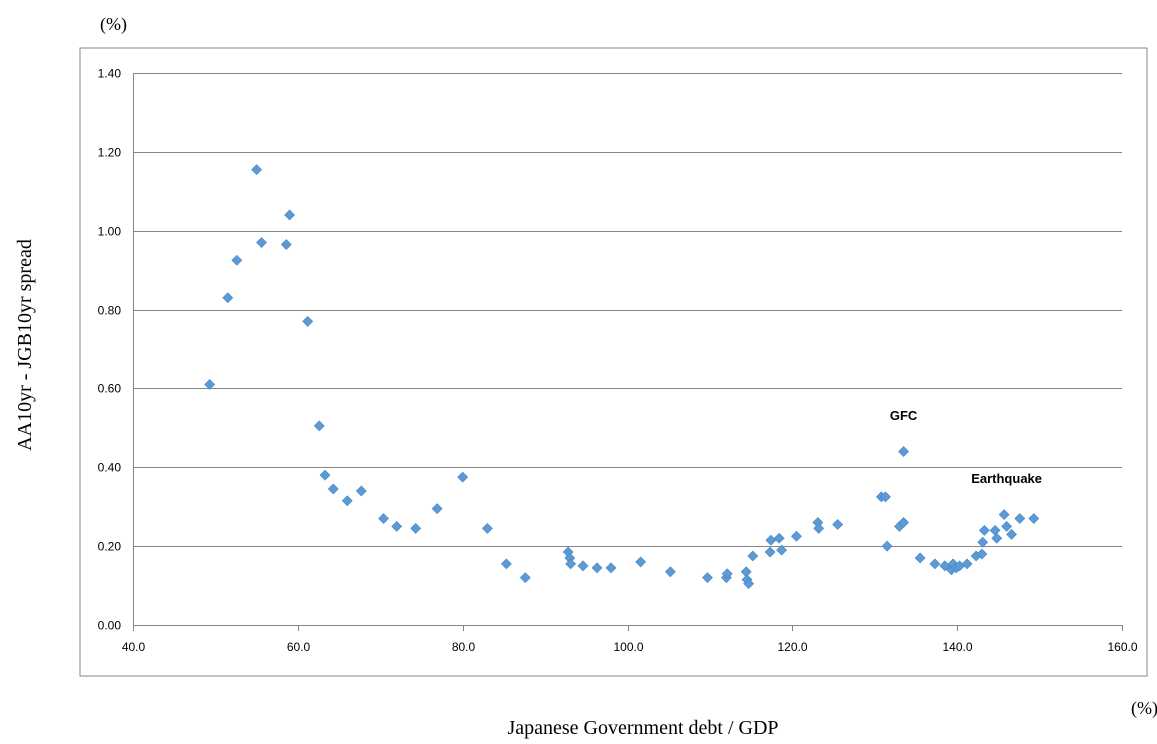 The width and height of the screenshot is (1157, 744). I want to click on annotations: GFC Earthquake, so click(966, 447).